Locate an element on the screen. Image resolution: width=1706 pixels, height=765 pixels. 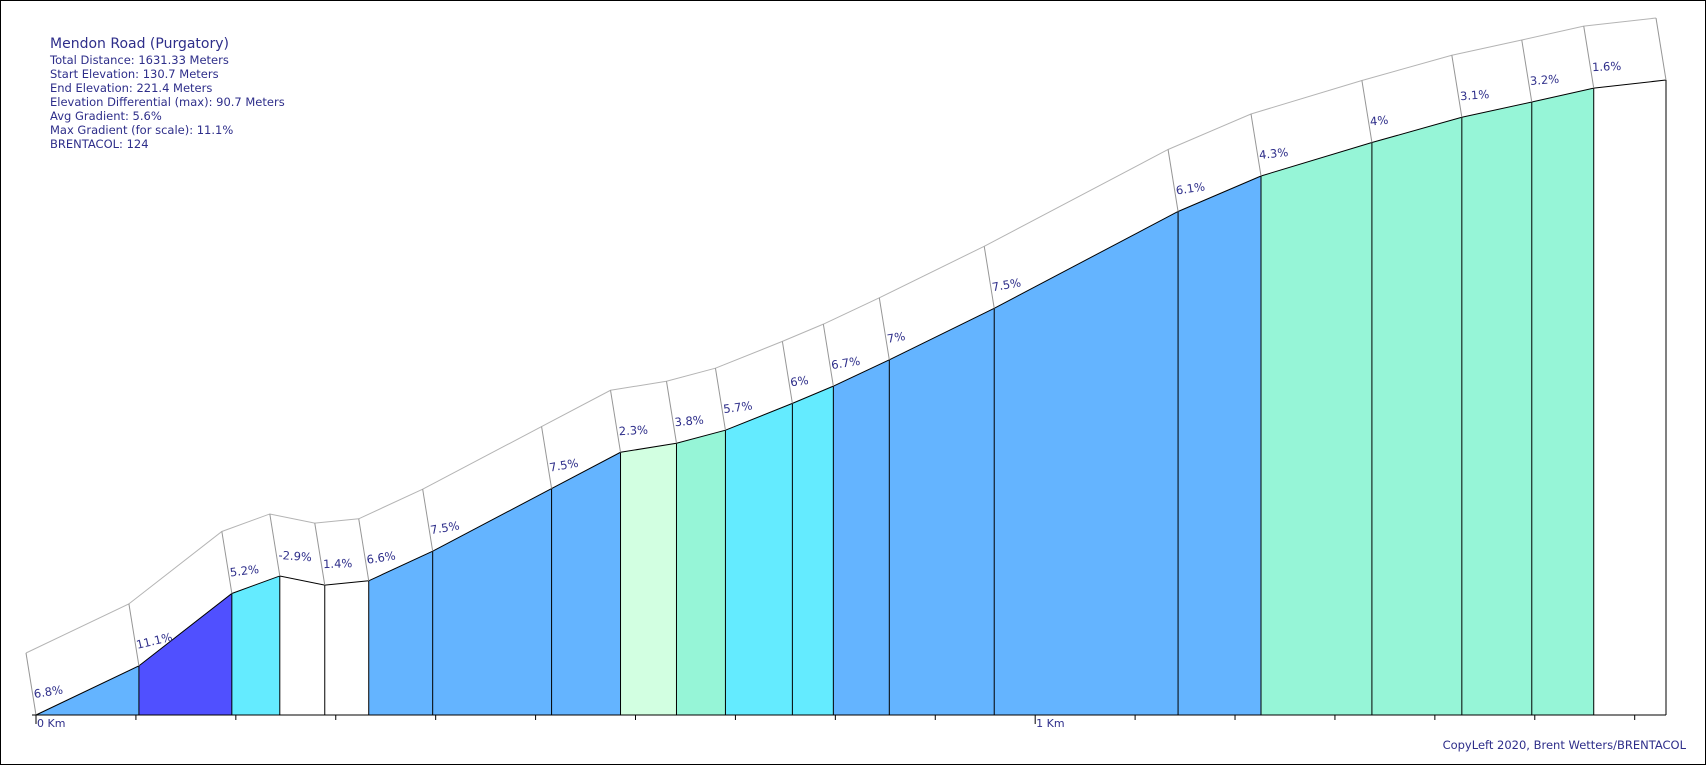
copyright-text: CopyLeft 2020, Brent Wetters/BRENTACOL is located at coordinates (1564, 745).